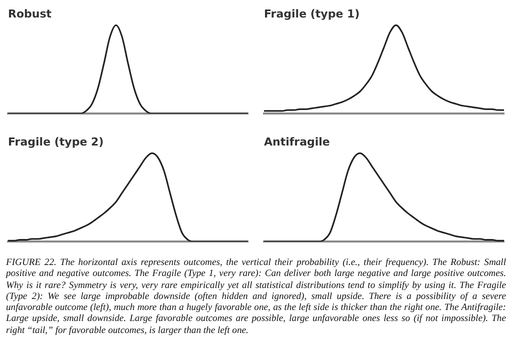  What do you see at coordinates (312, 13) in the screenshot?
I see `chart-title: Fragile (type 1)` at bounding box center [312, 13].